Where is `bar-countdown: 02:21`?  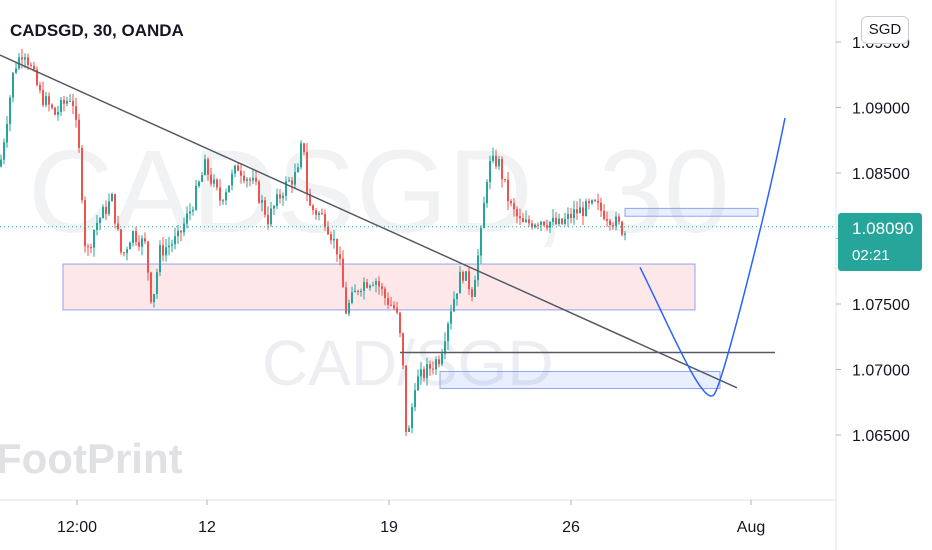 bar-countdown: 02:21 is located at coordinates (871, 255).